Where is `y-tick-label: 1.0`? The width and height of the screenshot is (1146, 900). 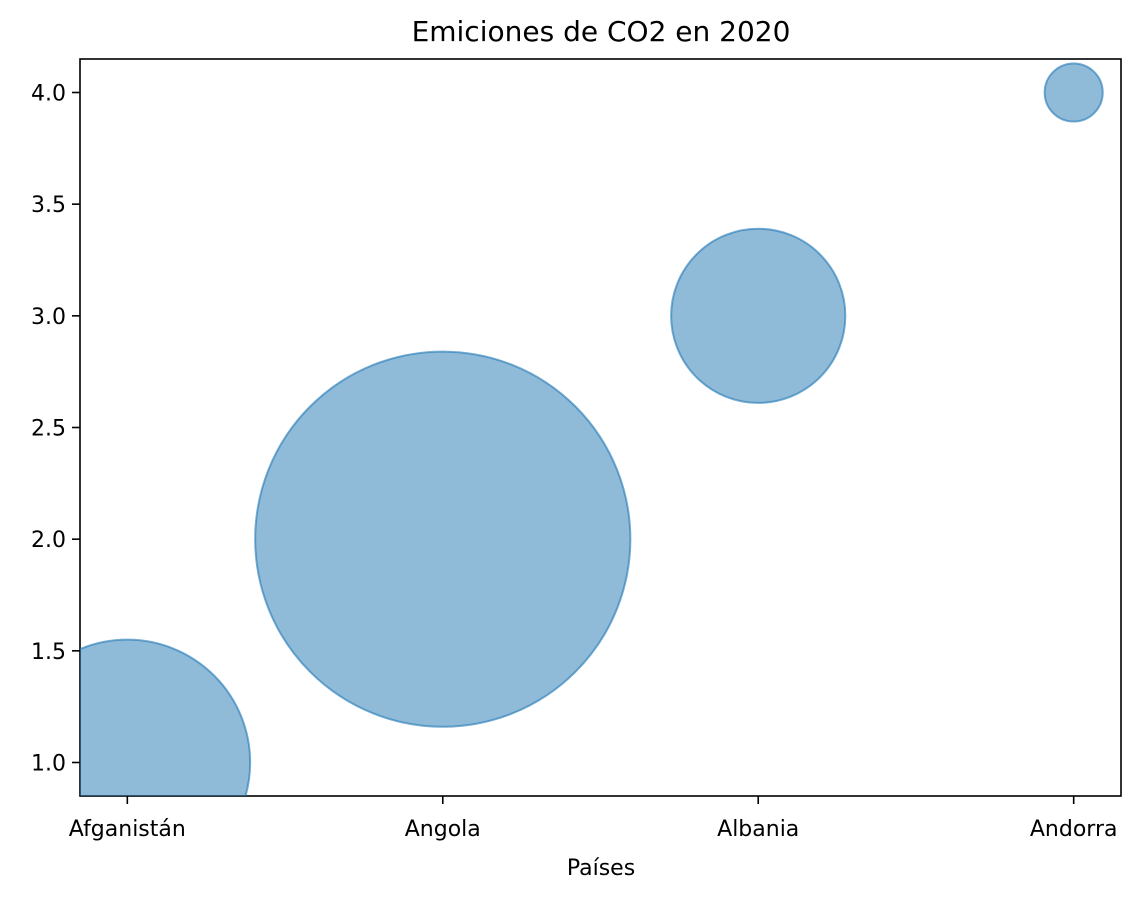 y-tick-label: 1.0 is located at coordinates (48, 764).